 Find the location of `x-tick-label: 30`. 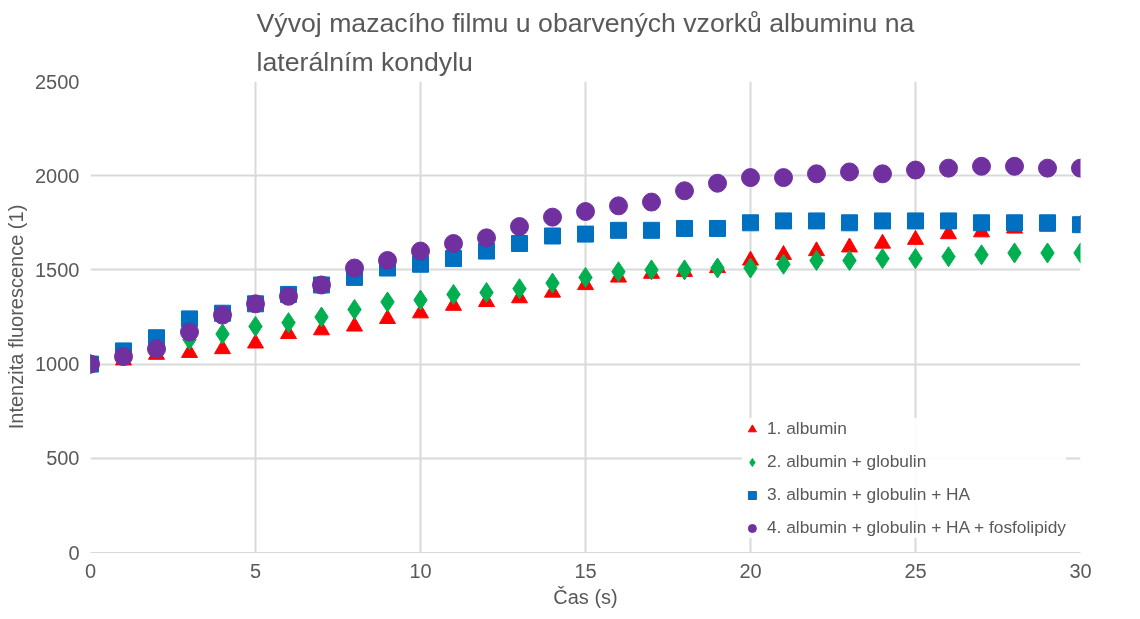

x-tick-label: 30 is located at coordinates (1080, 570).